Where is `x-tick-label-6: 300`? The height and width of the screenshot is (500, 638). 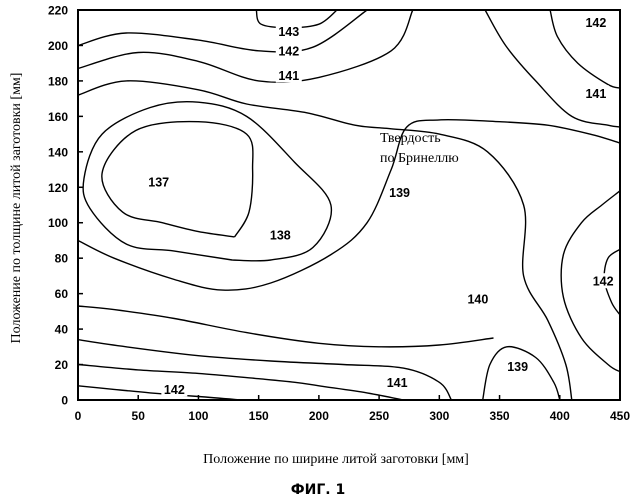
x-tick-label-6: 300 is located at coordinates (439, 416).